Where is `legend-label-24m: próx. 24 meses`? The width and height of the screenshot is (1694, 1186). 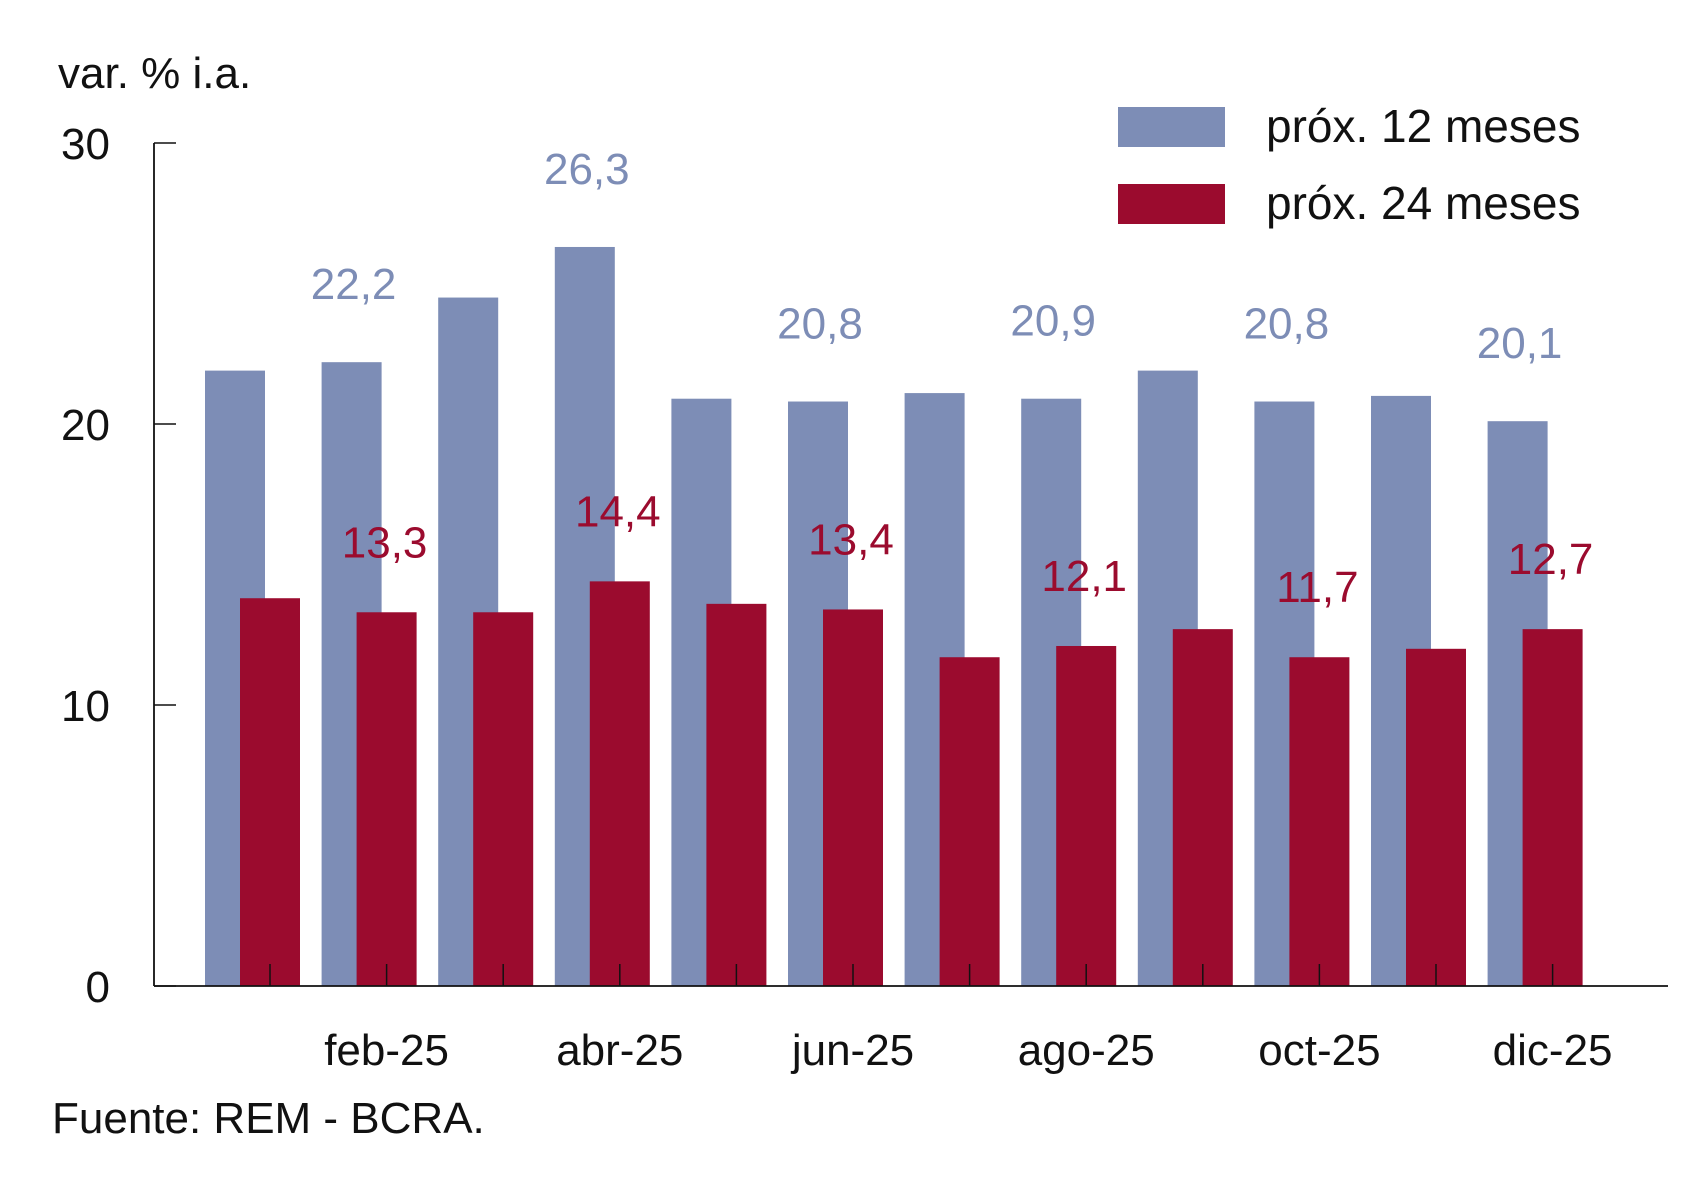
legend-label-24m: próx. 24 meses is located at coordinates (1423, 203).